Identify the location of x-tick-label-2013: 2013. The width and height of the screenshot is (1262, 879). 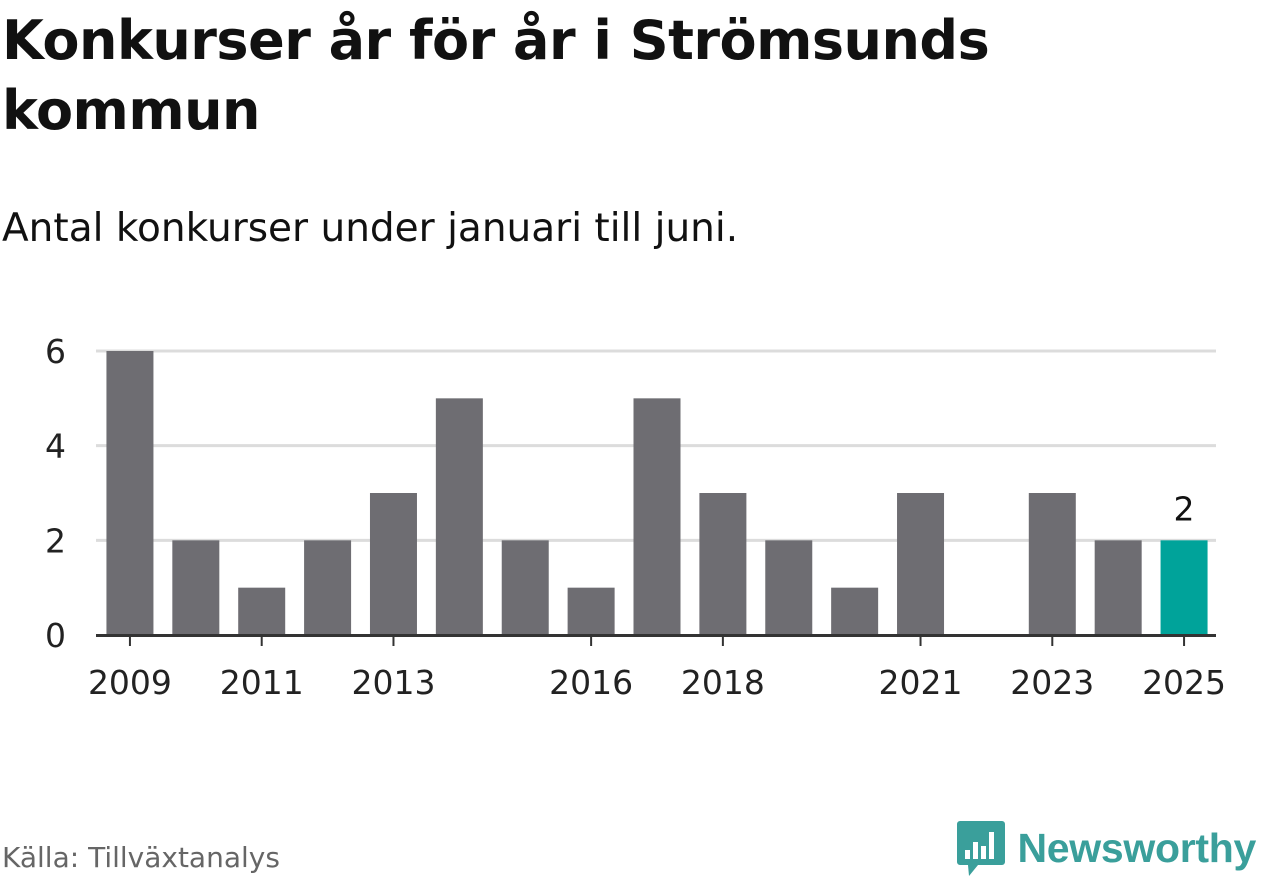
(393, 682).